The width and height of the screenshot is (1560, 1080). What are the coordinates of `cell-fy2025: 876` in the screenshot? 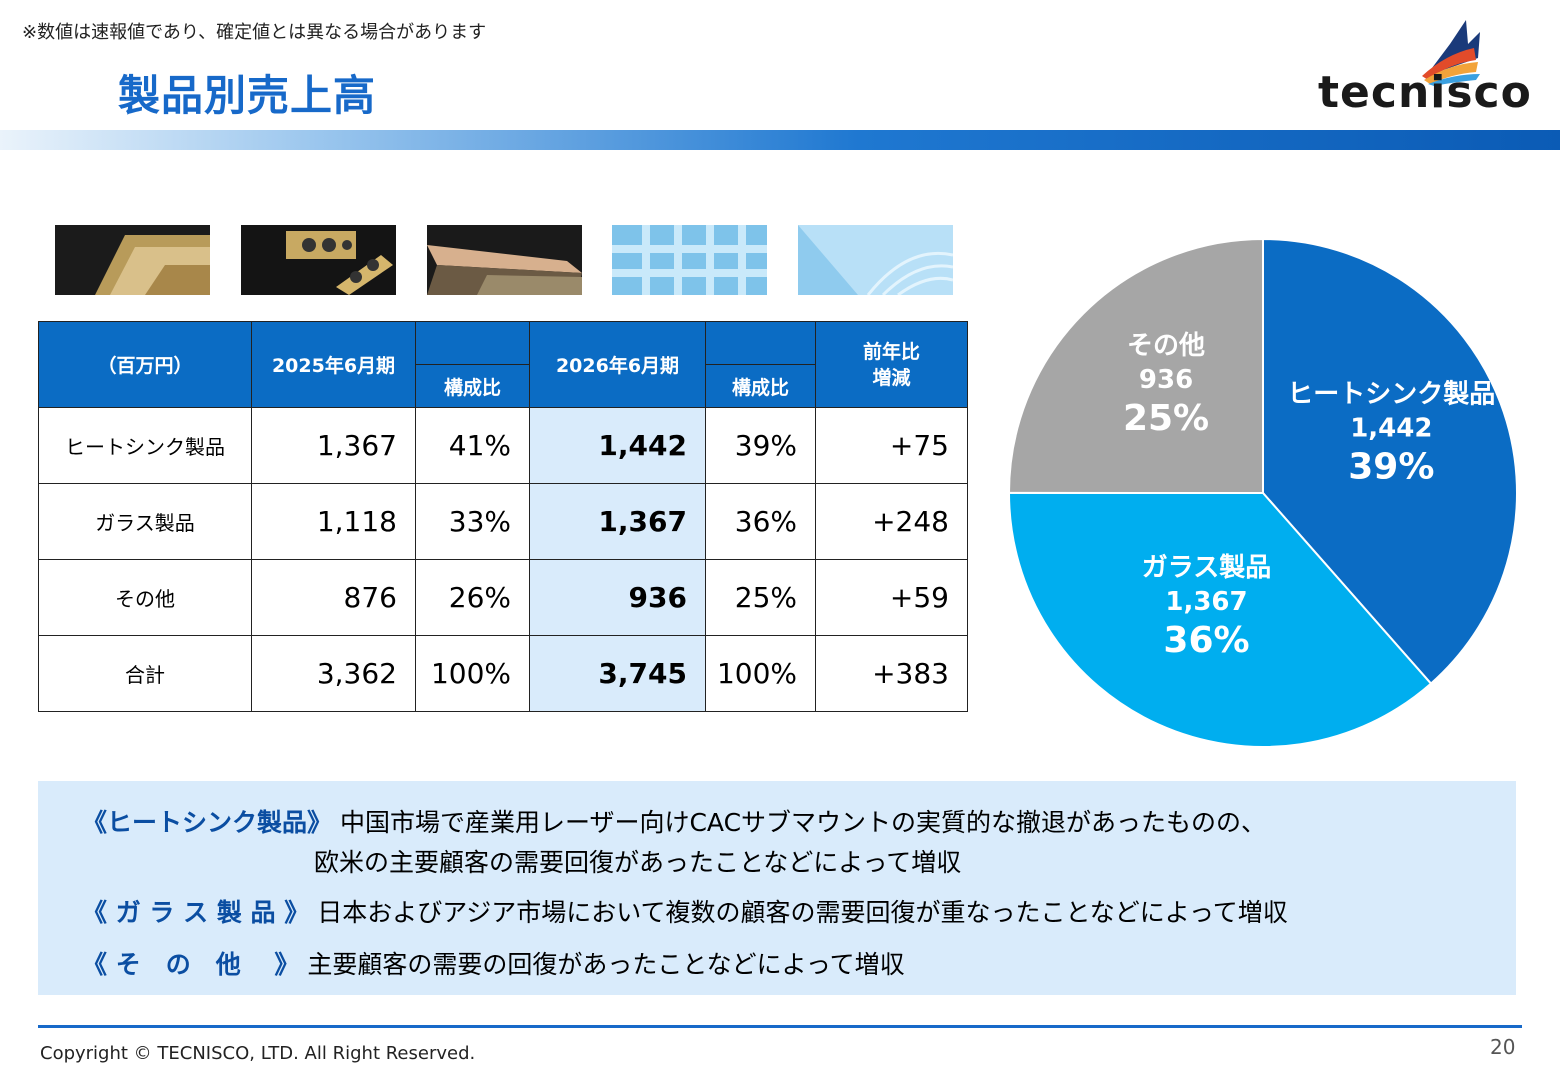 It's located at (333, 597).